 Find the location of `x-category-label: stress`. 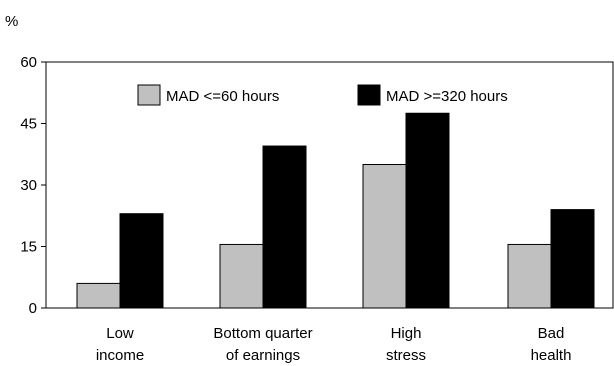

x-category-label: stress is located at coordinates (406, 355).